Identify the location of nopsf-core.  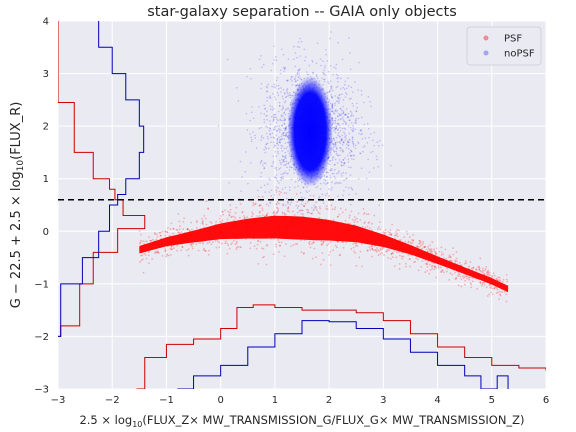
(310, 131).